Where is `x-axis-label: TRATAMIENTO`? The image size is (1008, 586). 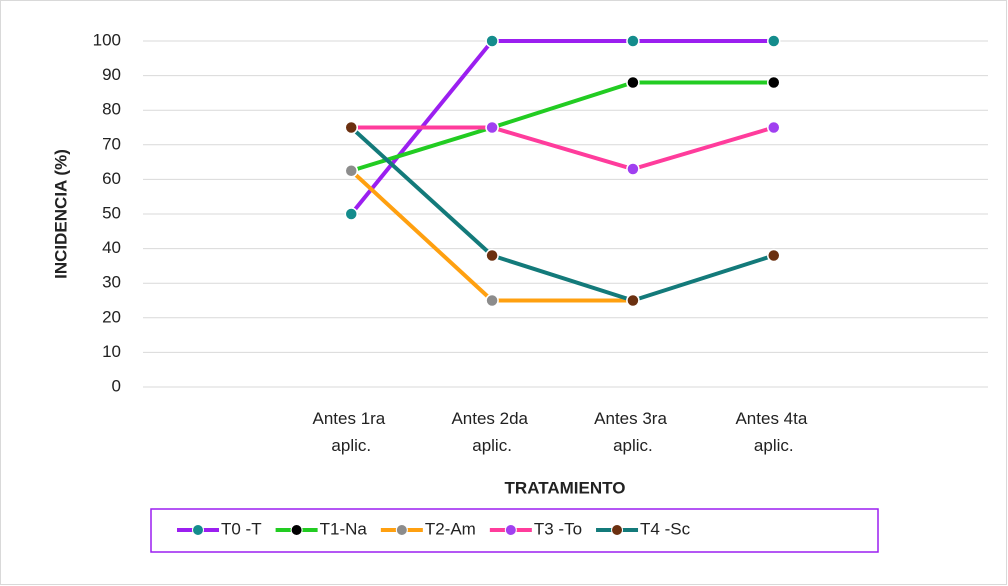 x-axis-label: TRATAMIENTO is located at coordinates (565, 487).